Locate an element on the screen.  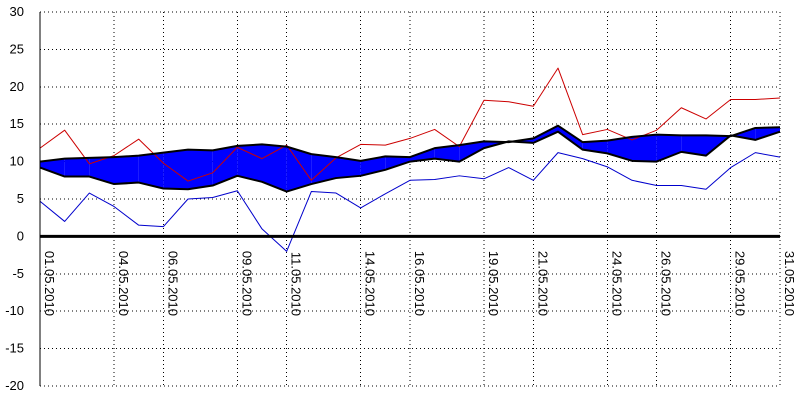
x-tick-label: 14.05.2010 is located at coordinates (370, 283).